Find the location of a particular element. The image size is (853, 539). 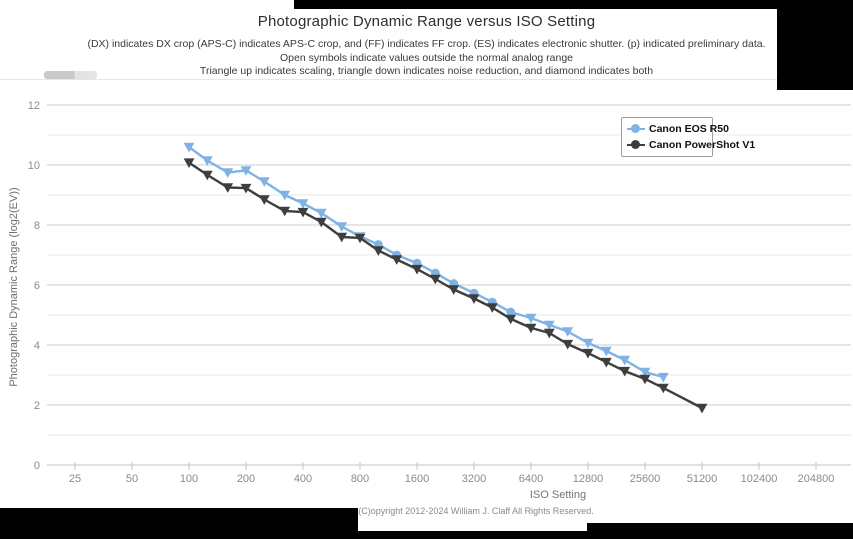

x-tick-label: 3200 is located at coordinates (474, 479).